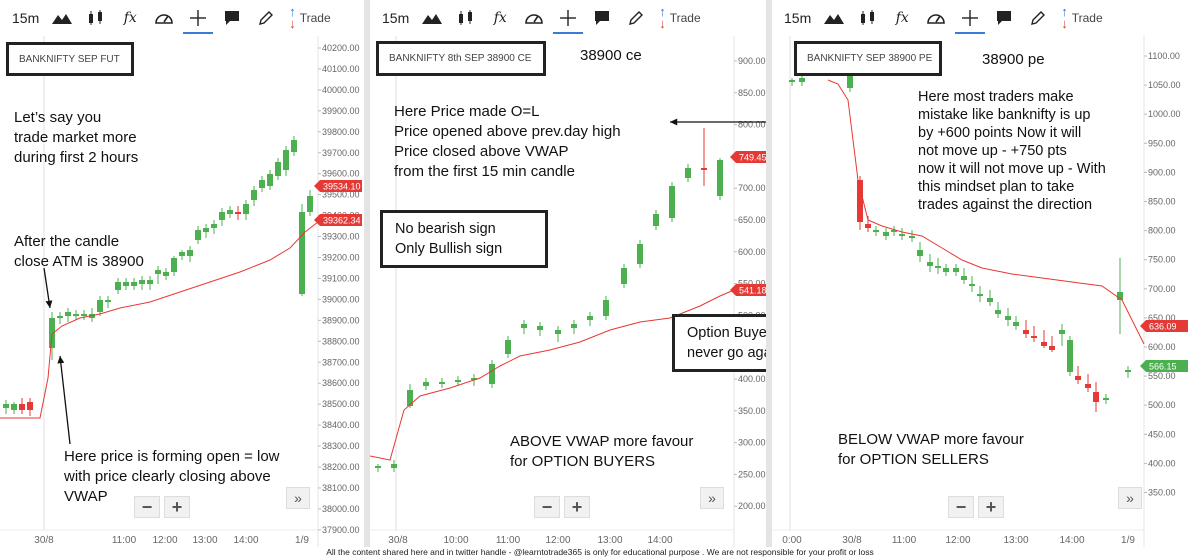  What do you see at coordinates (792, 540) in the screenshot?
I see `time-axis-label: 0:00` at bounding box center [792, 540].